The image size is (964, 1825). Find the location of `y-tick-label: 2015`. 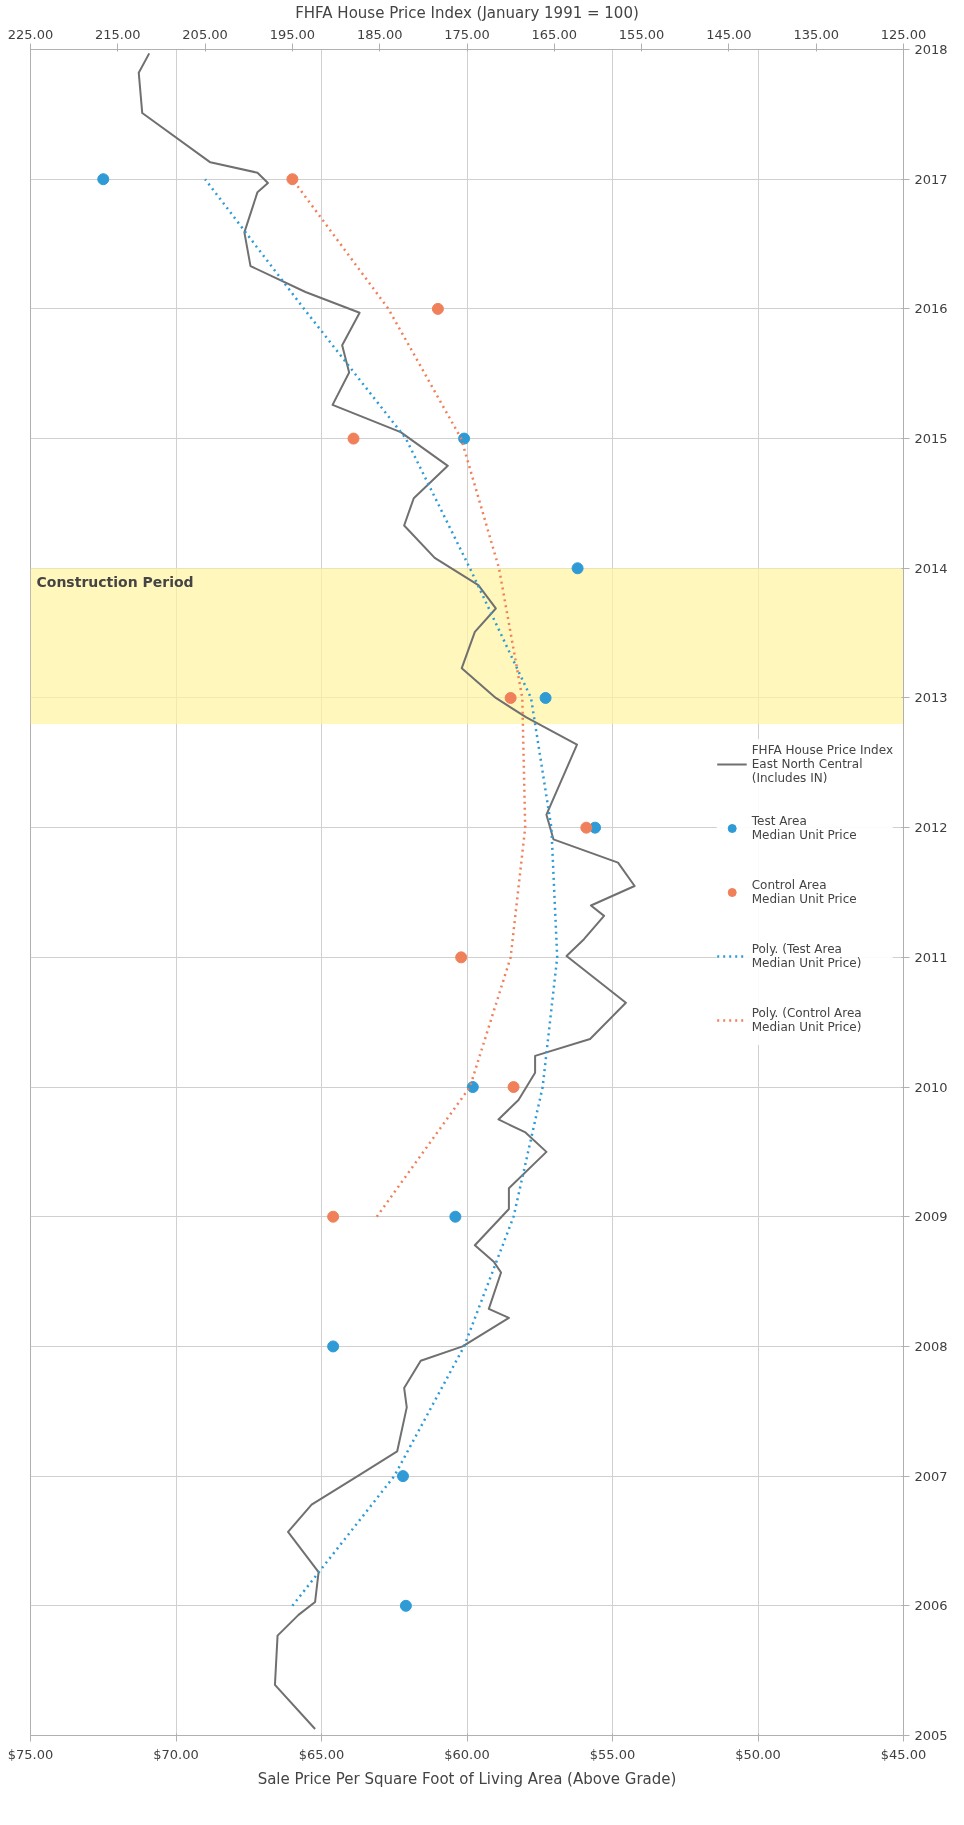

y-tick-label: 2015 is located at coordinates (931, 439).